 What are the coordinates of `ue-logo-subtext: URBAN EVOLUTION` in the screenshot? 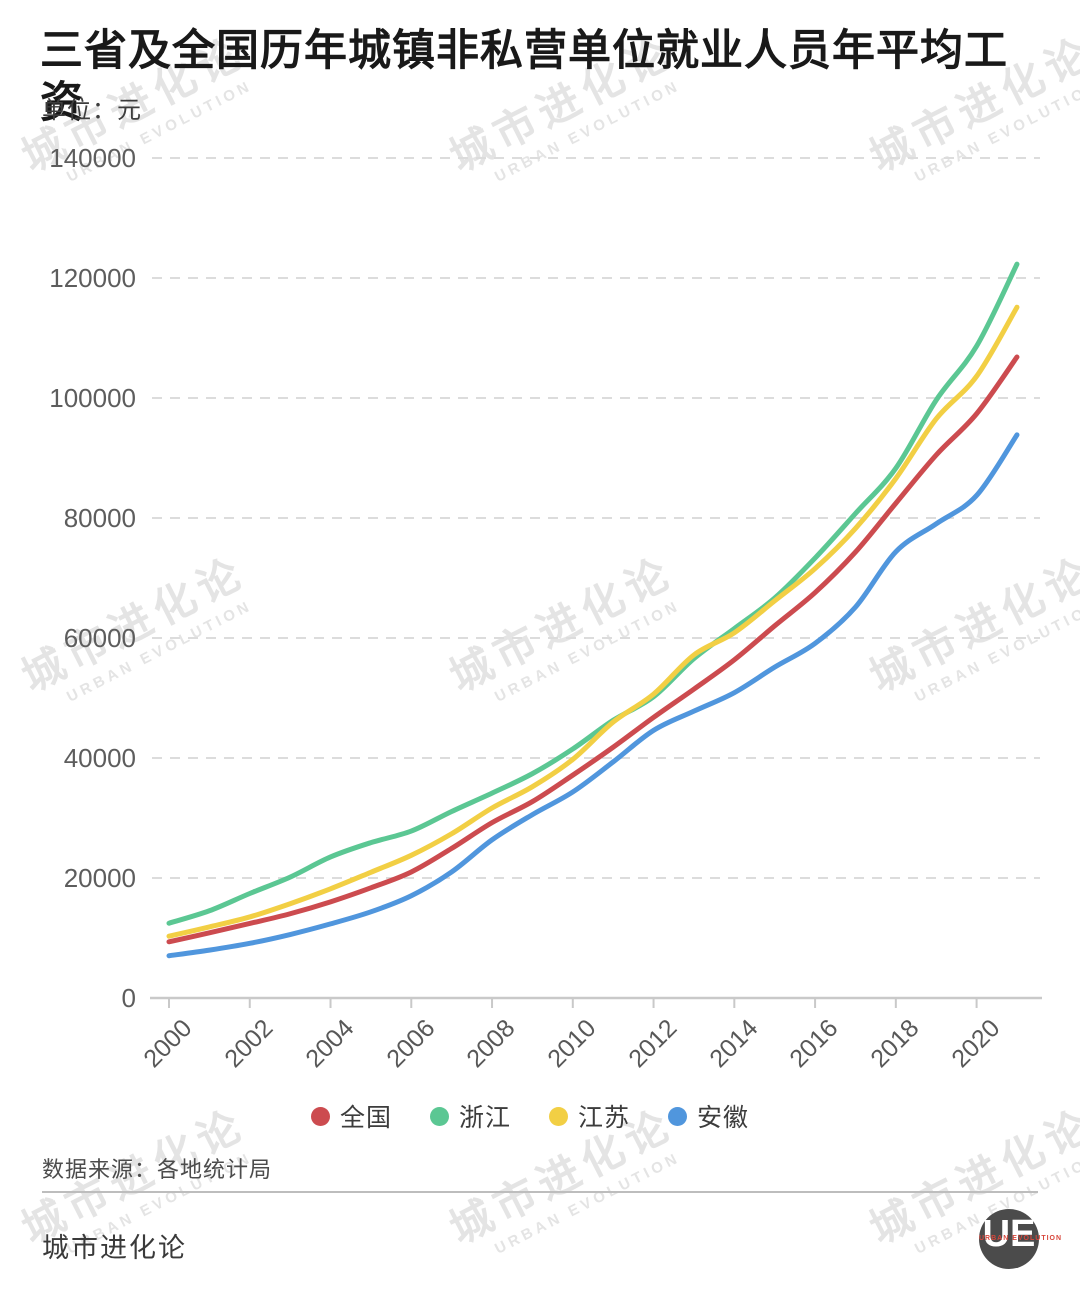 It's located at (1021, 1238).